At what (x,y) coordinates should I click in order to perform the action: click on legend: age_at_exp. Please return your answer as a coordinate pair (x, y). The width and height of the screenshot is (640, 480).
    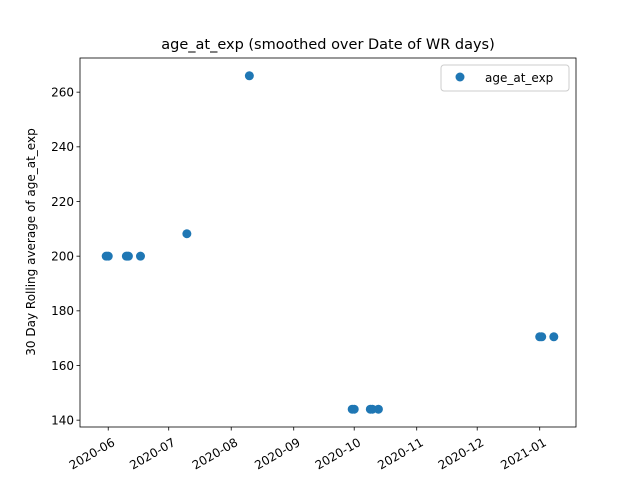
    Looking at the image, I should click on (505, 78).